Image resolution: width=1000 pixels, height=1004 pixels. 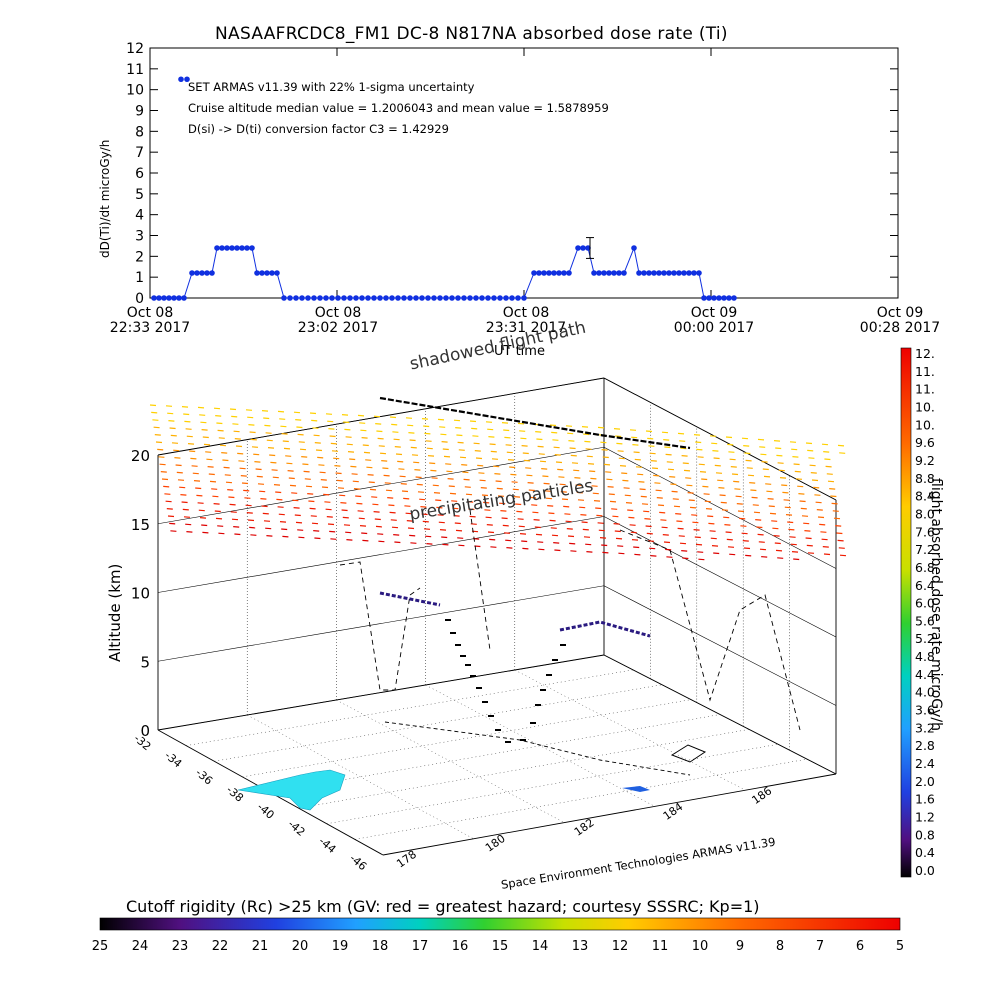 What do you see at coordinates (142, 743) in the screenshot?
I see `latitude-tick-label: -32` at bounding box center [142, 743].